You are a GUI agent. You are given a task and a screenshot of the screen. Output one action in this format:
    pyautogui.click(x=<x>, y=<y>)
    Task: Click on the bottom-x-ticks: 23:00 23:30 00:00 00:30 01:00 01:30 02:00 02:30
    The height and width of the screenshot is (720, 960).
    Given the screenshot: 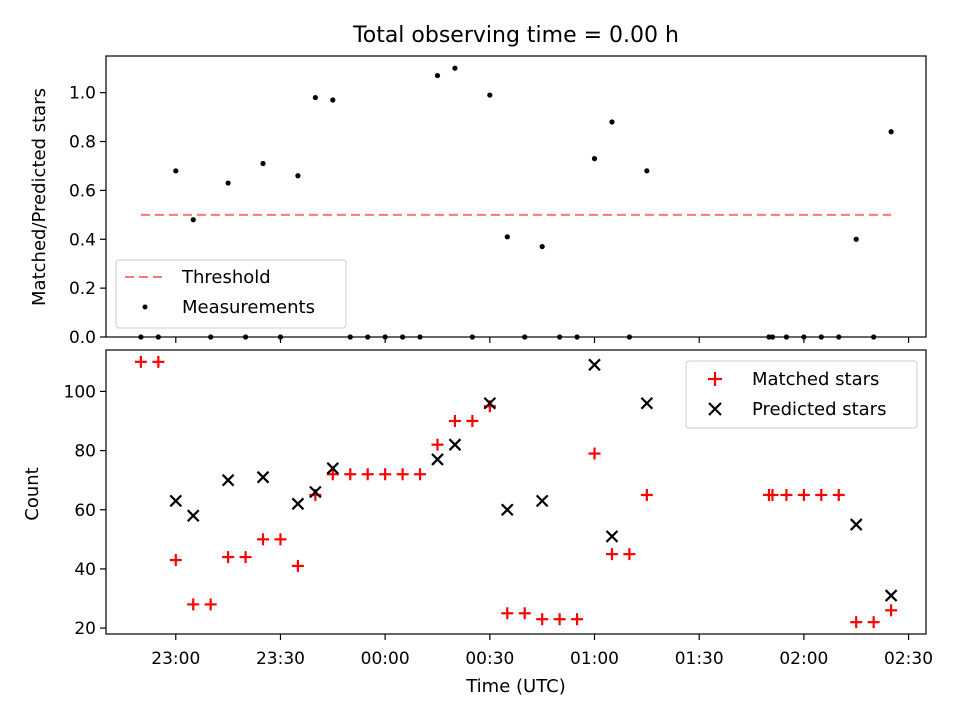 What is the action you would take?
    pyautogui.click(x=542, y=651)
    